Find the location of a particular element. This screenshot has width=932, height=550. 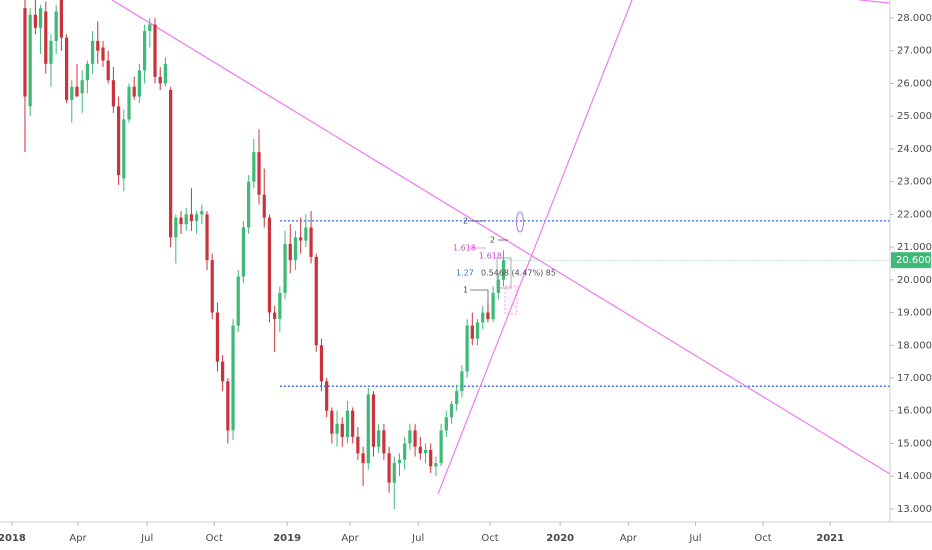

y-tick-label: 26.0000 is located at coordinates (914, 83).